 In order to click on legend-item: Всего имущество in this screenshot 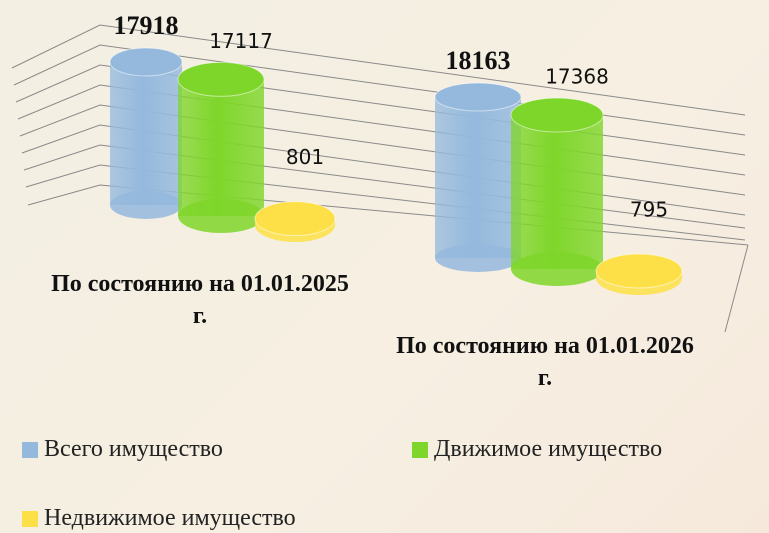, I will do `click(122, 449)`.